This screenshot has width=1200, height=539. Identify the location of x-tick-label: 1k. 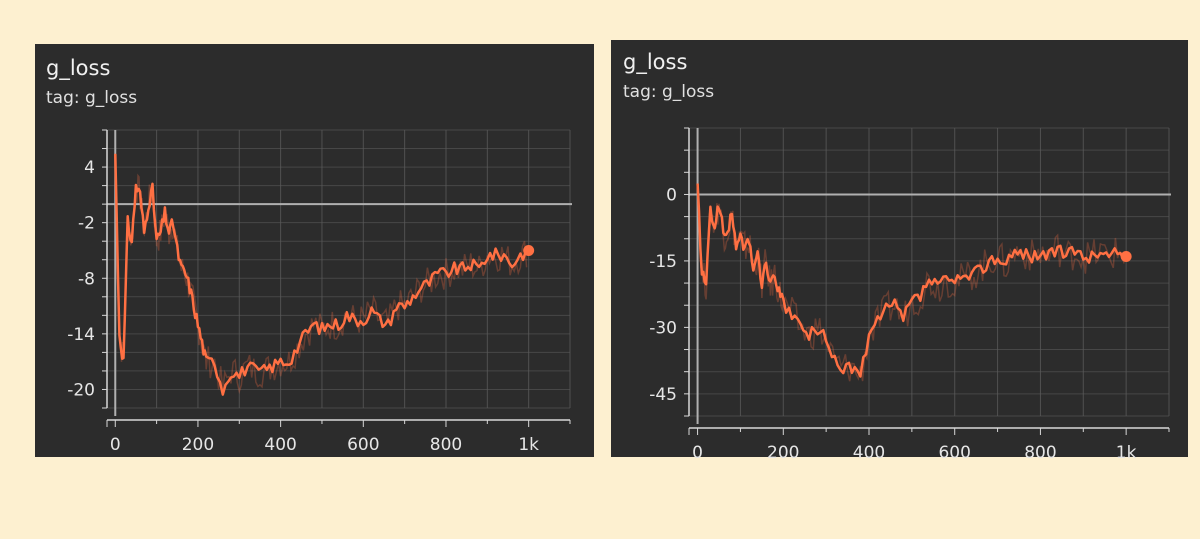
(528, 445).